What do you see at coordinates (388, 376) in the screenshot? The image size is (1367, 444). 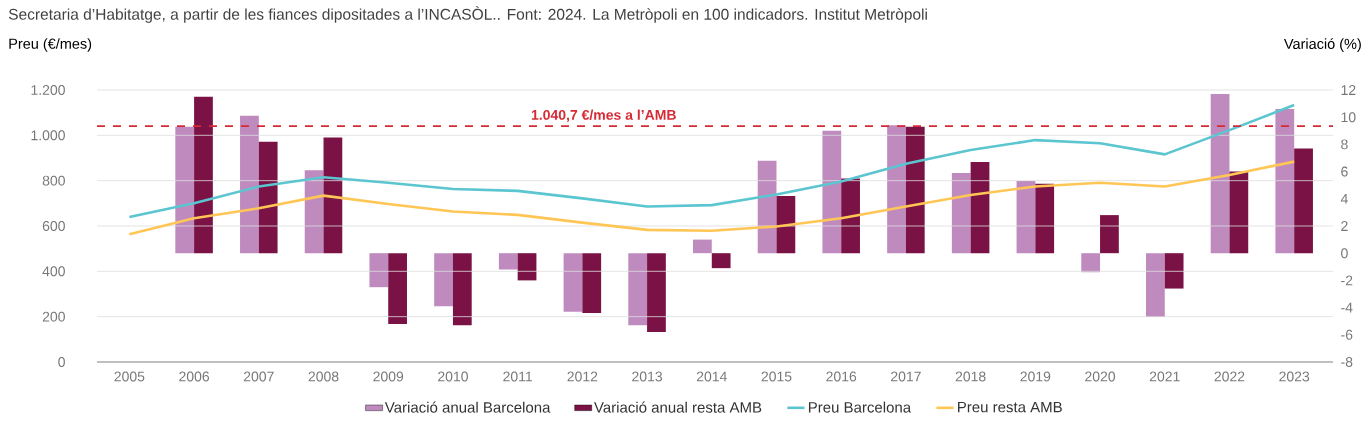 I see `x-tick-label: 2009` at bounding box center [388, 376].